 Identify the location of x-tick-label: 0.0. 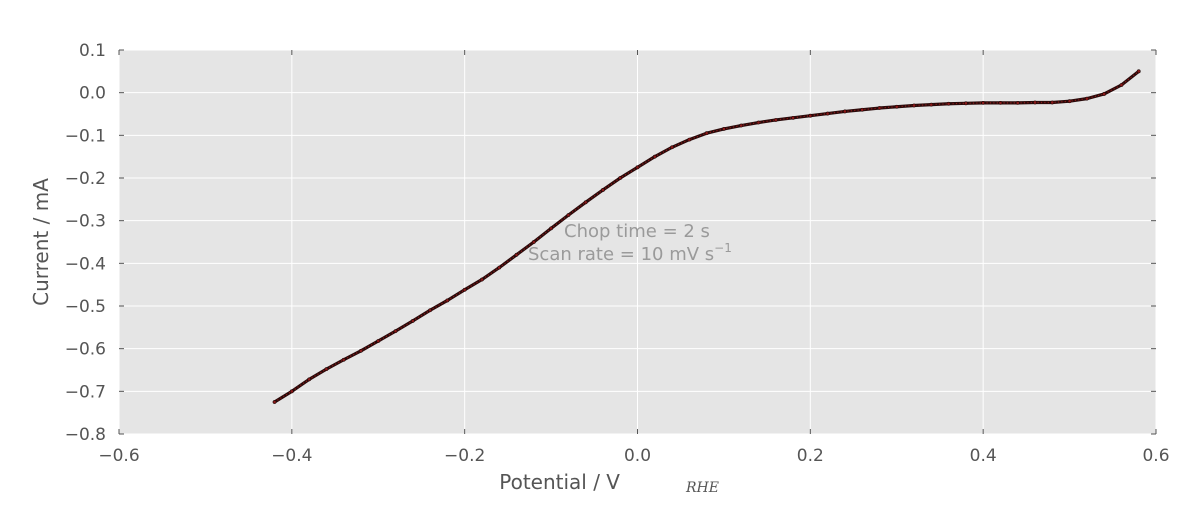
(637, 456).